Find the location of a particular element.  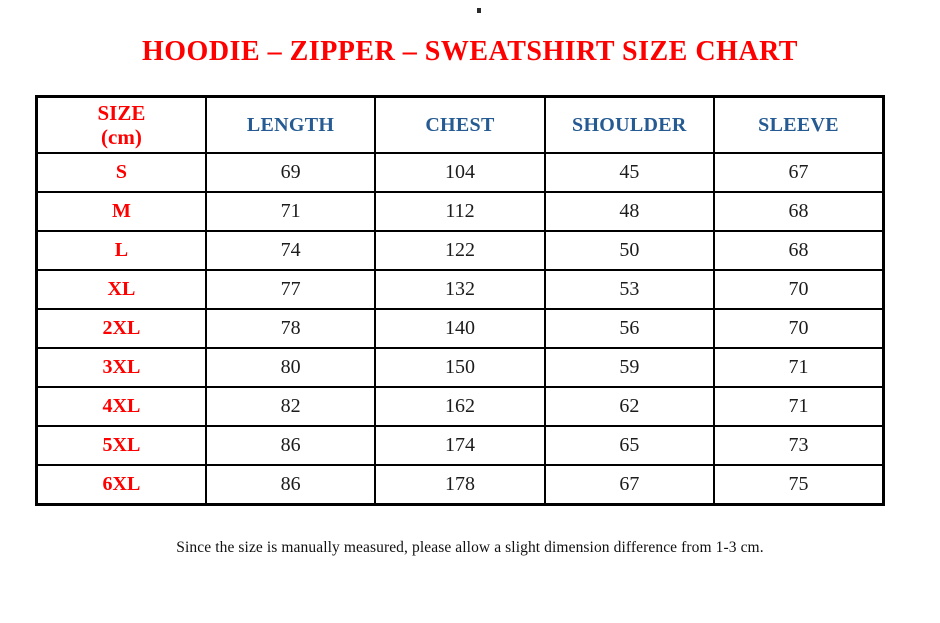

table-row-m: M 71 112 48 68 is located at coordinates (460, 211).